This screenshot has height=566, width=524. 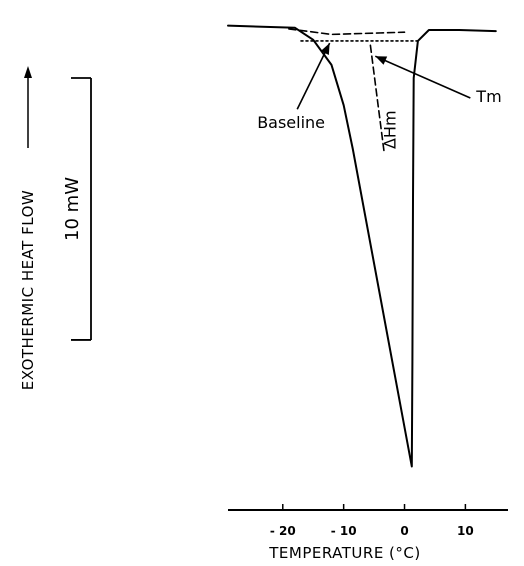 What do you see at coordinates (28, 290) in the screenshot?
I see `y-axis-label: EXOTHERMIC HEAT FLOW` at bounding box center [28, 290].